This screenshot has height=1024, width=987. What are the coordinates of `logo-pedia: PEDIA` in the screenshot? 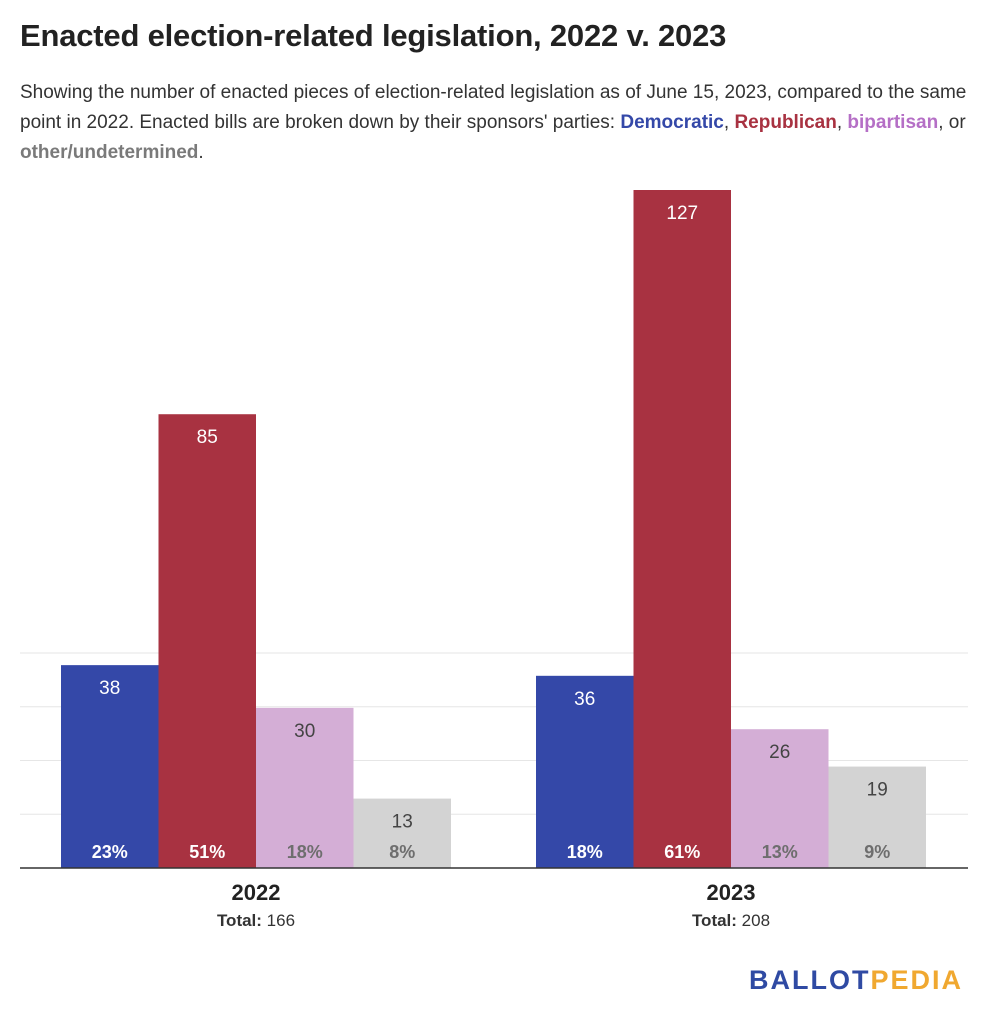 It's located at (916, 980).